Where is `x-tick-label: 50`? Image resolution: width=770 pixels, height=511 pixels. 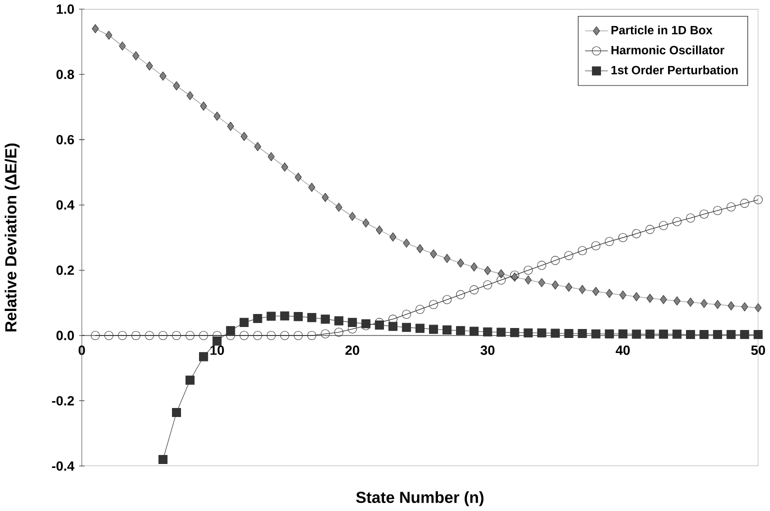 x-tick-label: 50 is located at coordinates (758, 351).